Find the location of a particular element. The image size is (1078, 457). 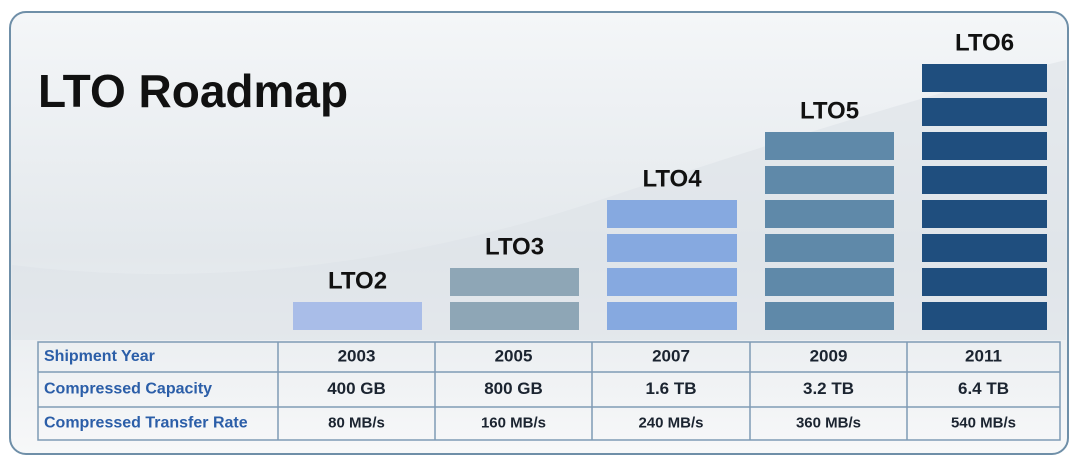

table-cell: 400 GB is located at coordinates (356, 388).